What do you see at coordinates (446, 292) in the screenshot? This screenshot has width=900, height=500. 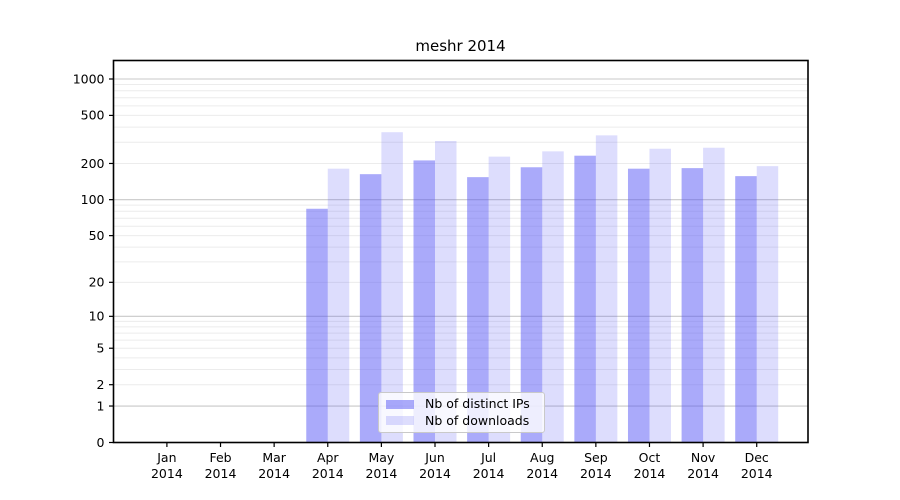 I see `bar-jun-downloads` at bounding box center [446, 292].